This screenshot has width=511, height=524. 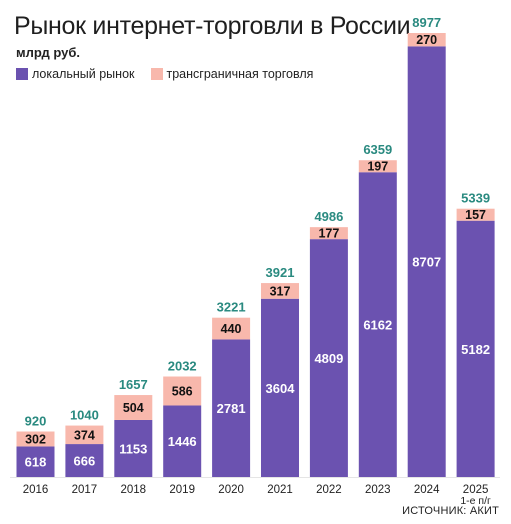 What do you see at coordinates (450, 511) in the screenshot?
I see `source-note: ИСТОЧНИК: АКИТ` at bounding box center [450, 511].